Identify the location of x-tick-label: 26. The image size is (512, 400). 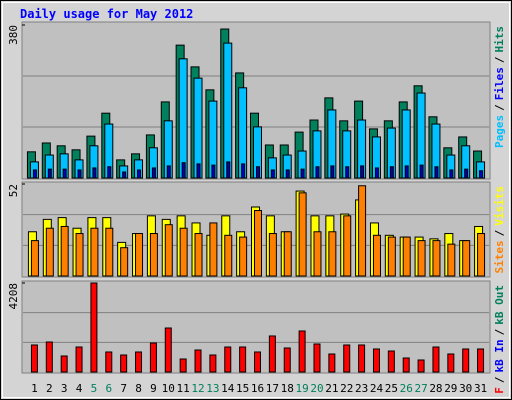
(406, 388).